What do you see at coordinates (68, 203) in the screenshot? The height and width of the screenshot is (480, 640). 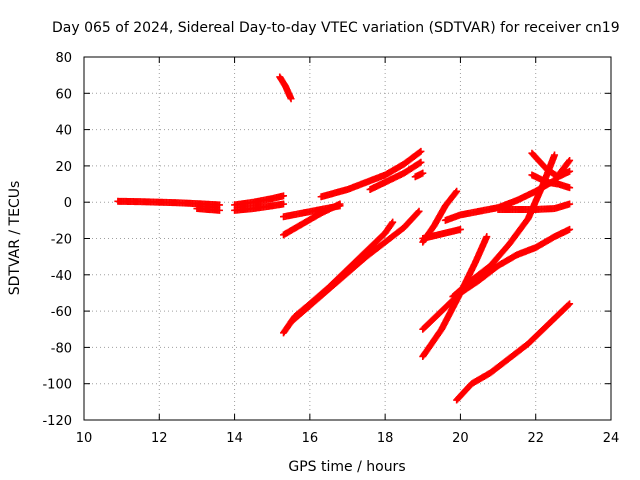 I see `y-tick-label: 0` at bounding box center [68, 203].